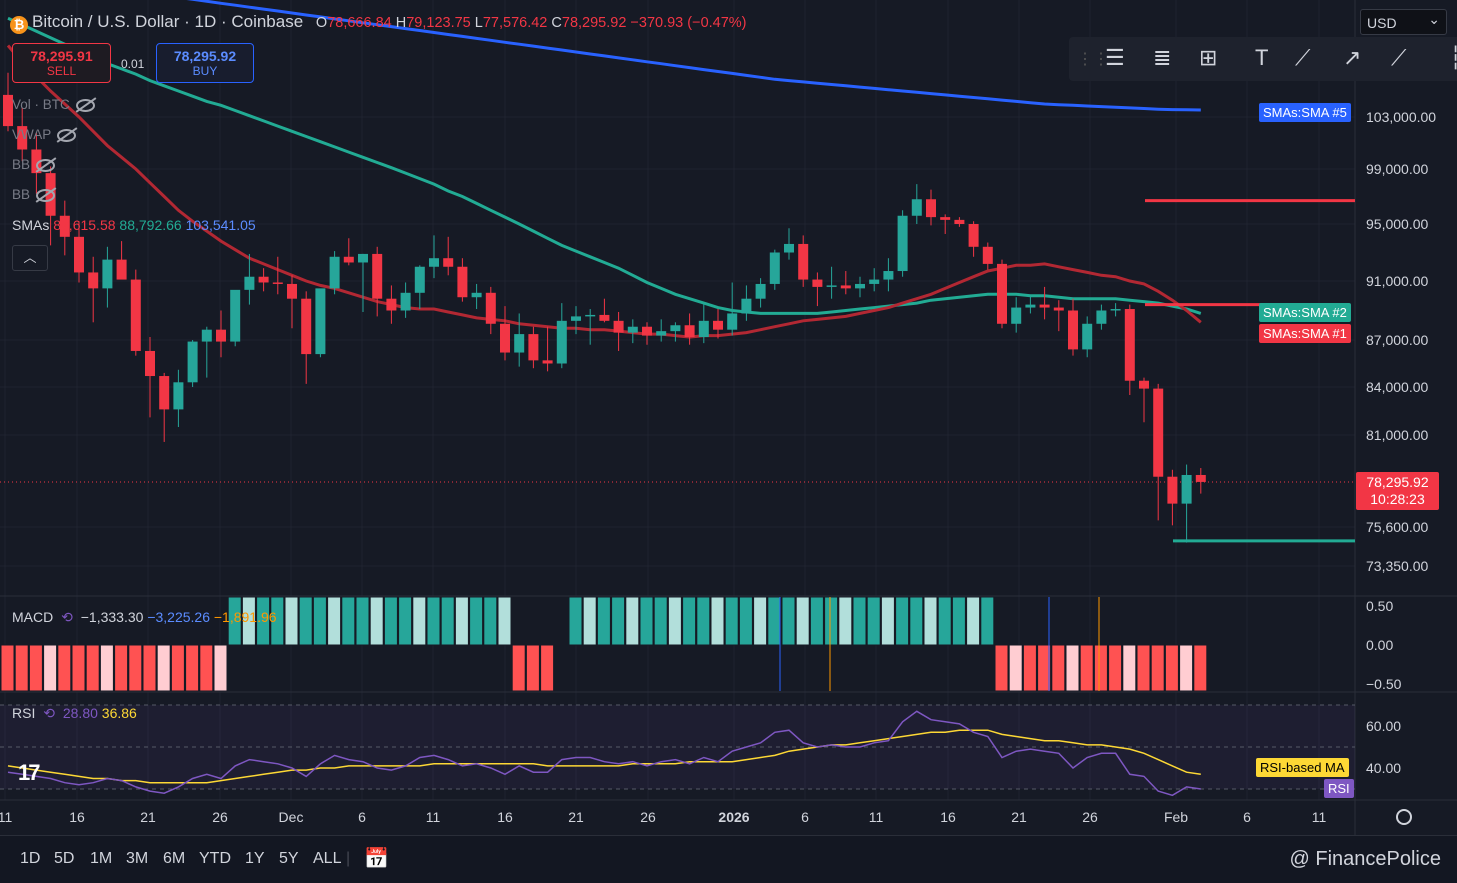  Describe the element at coordinates (1208, 57) in the screenshot. I see `crosshair-box-icon: ⊞` at that location.